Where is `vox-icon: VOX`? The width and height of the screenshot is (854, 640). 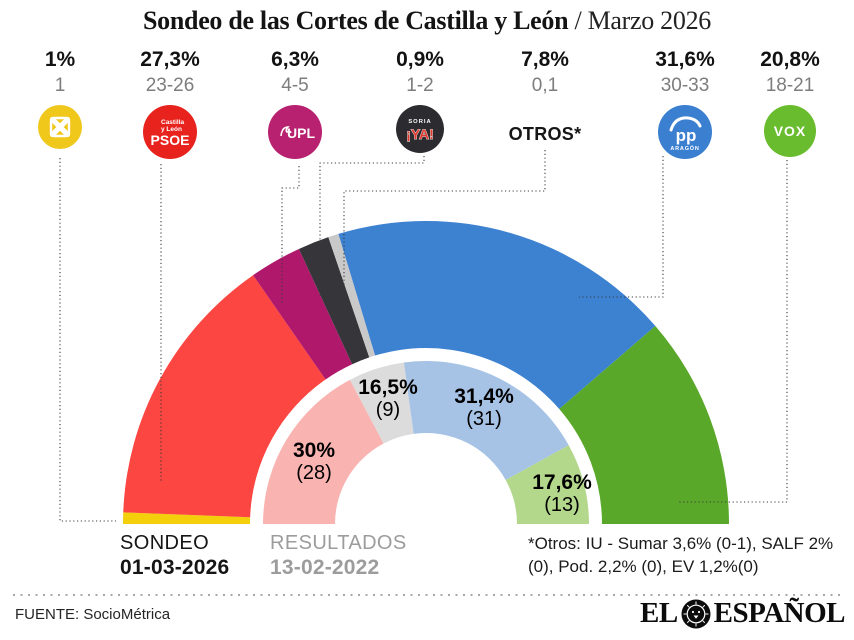 vox-icon: VOX is located at coordinates (790, 131).